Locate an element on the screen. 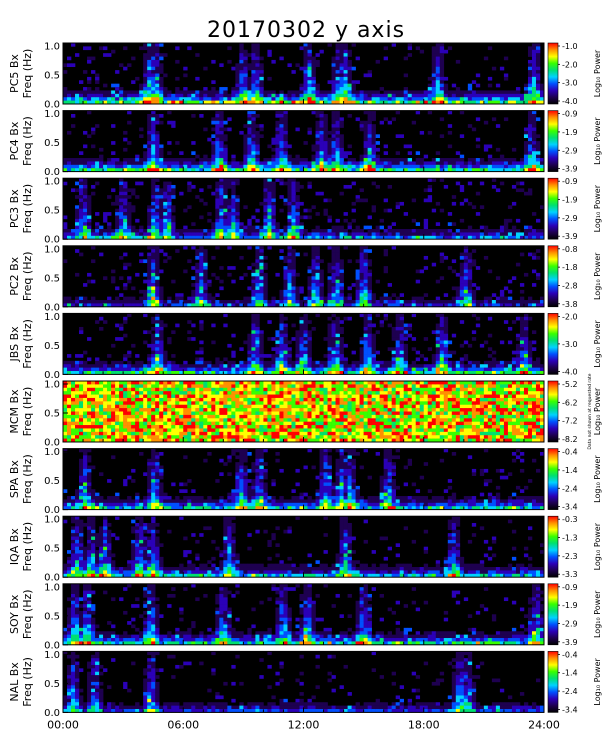 This screenshot has height=756, width=612. x-tick-label: 24:00 is located at coordinates (544, 724).